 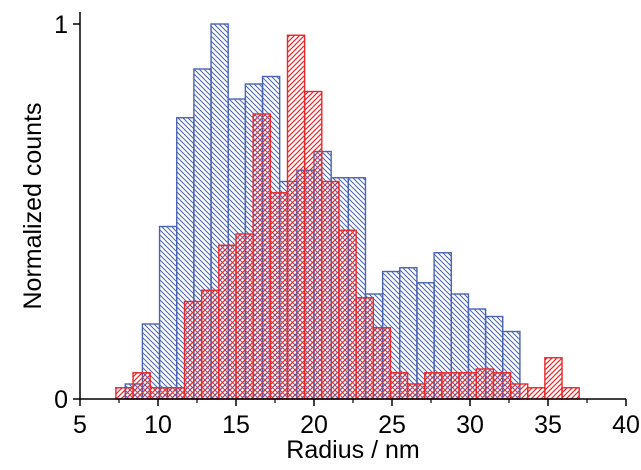 I want to click on x-tick-label: 5, so click(x=80, y=425).